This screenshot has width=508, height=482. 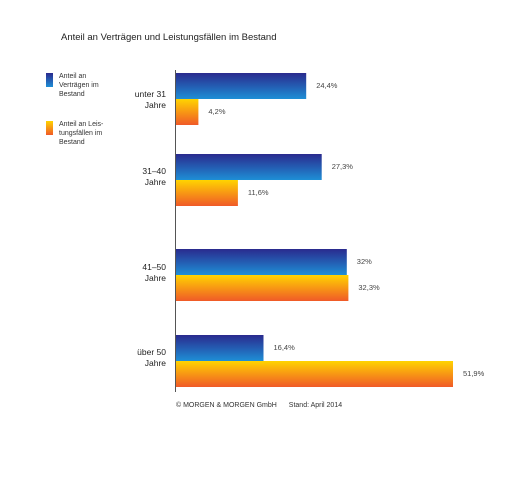 I want to click on data-label-contracts-2: 32%, so click(x=364, y=261).